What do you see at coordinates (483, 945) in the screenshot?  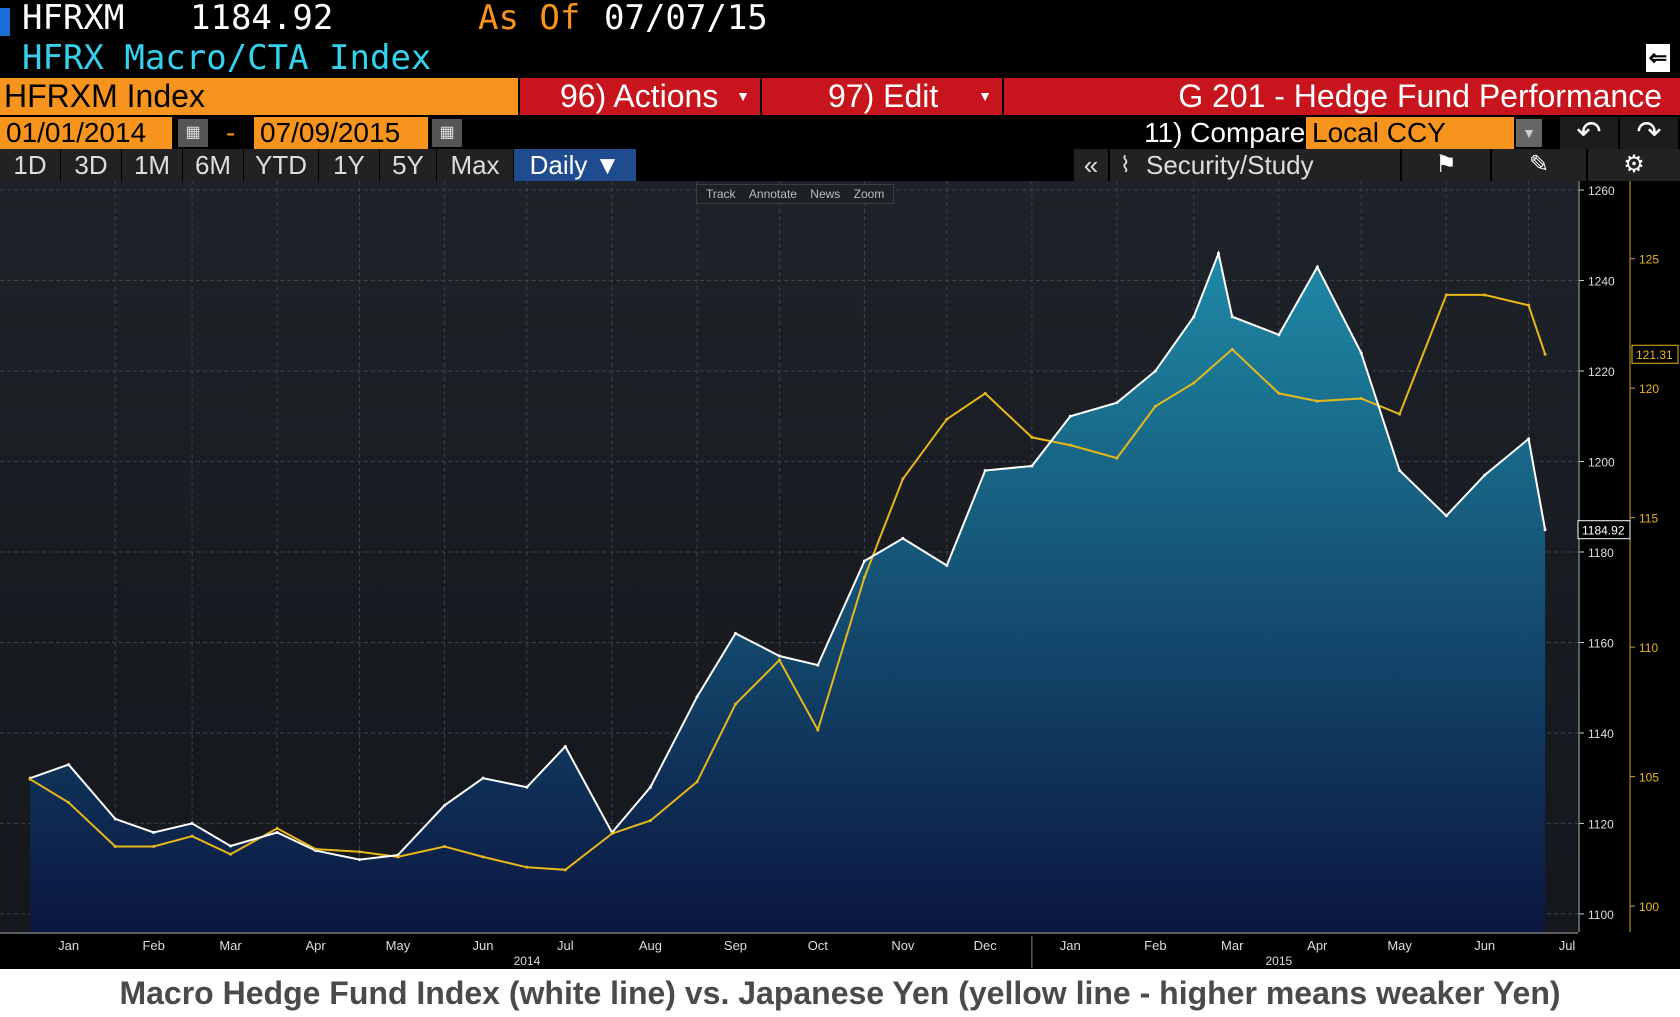 I see `x-tick-label: Jun` at bounding box center [483, 945].